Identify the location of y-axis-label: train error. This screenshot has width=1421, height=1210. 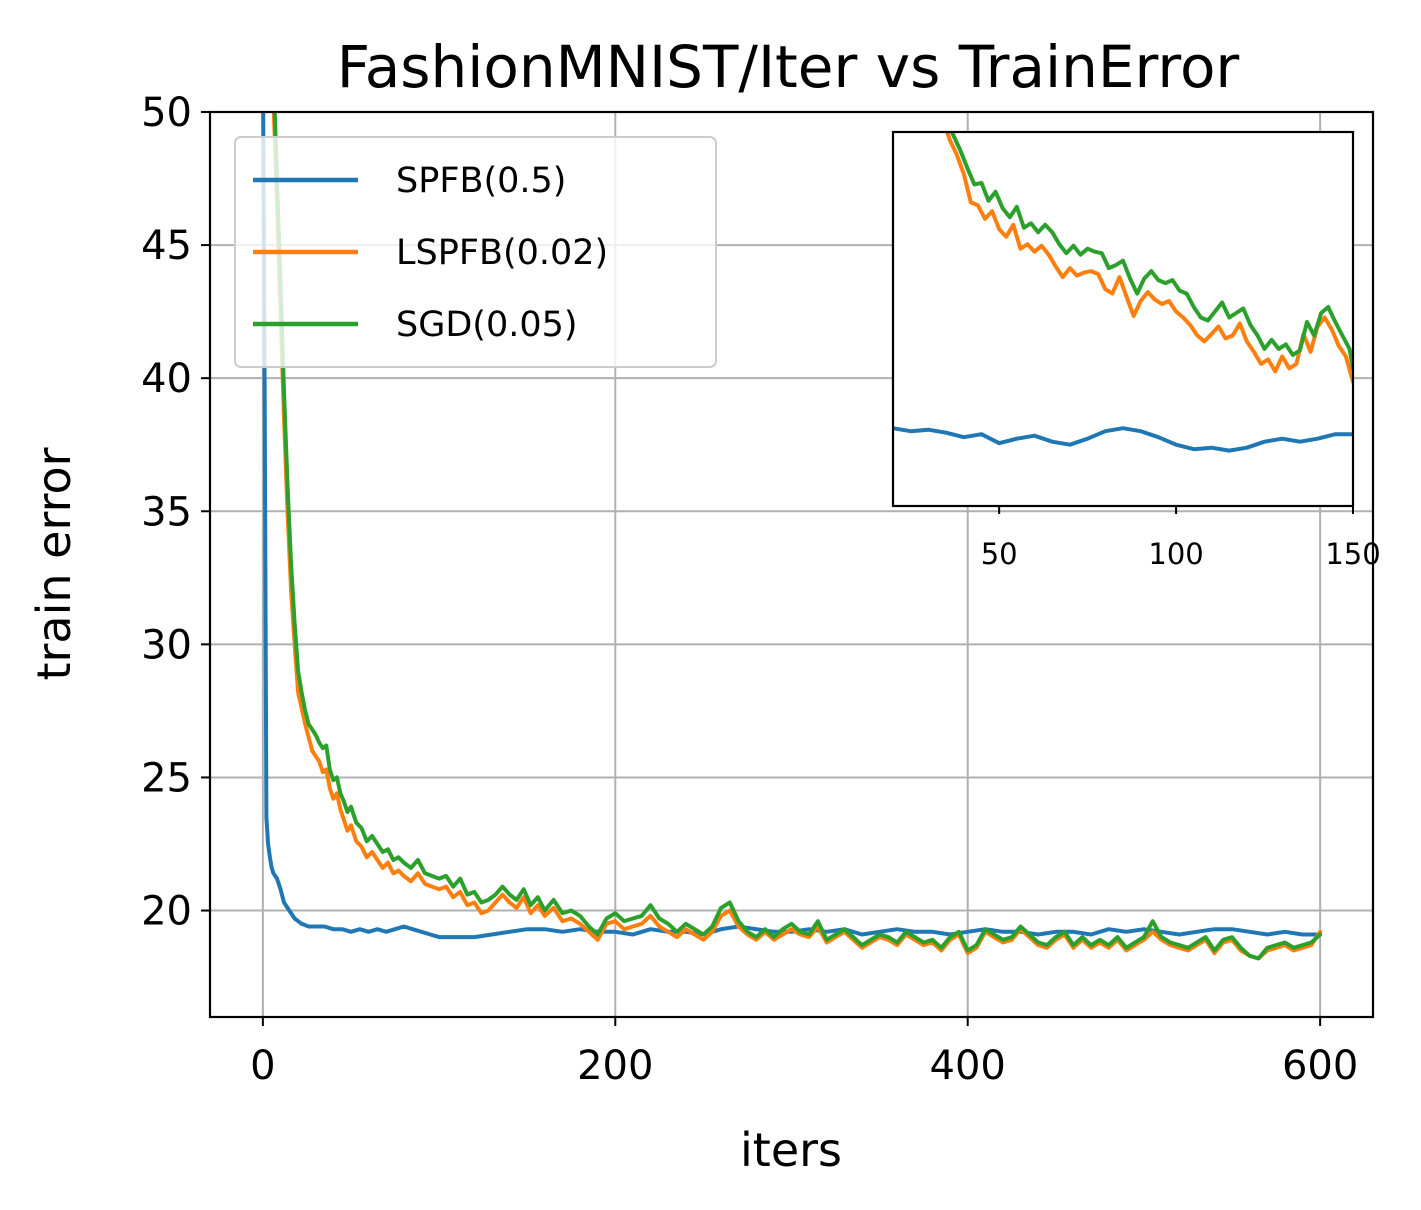
(54, 563).